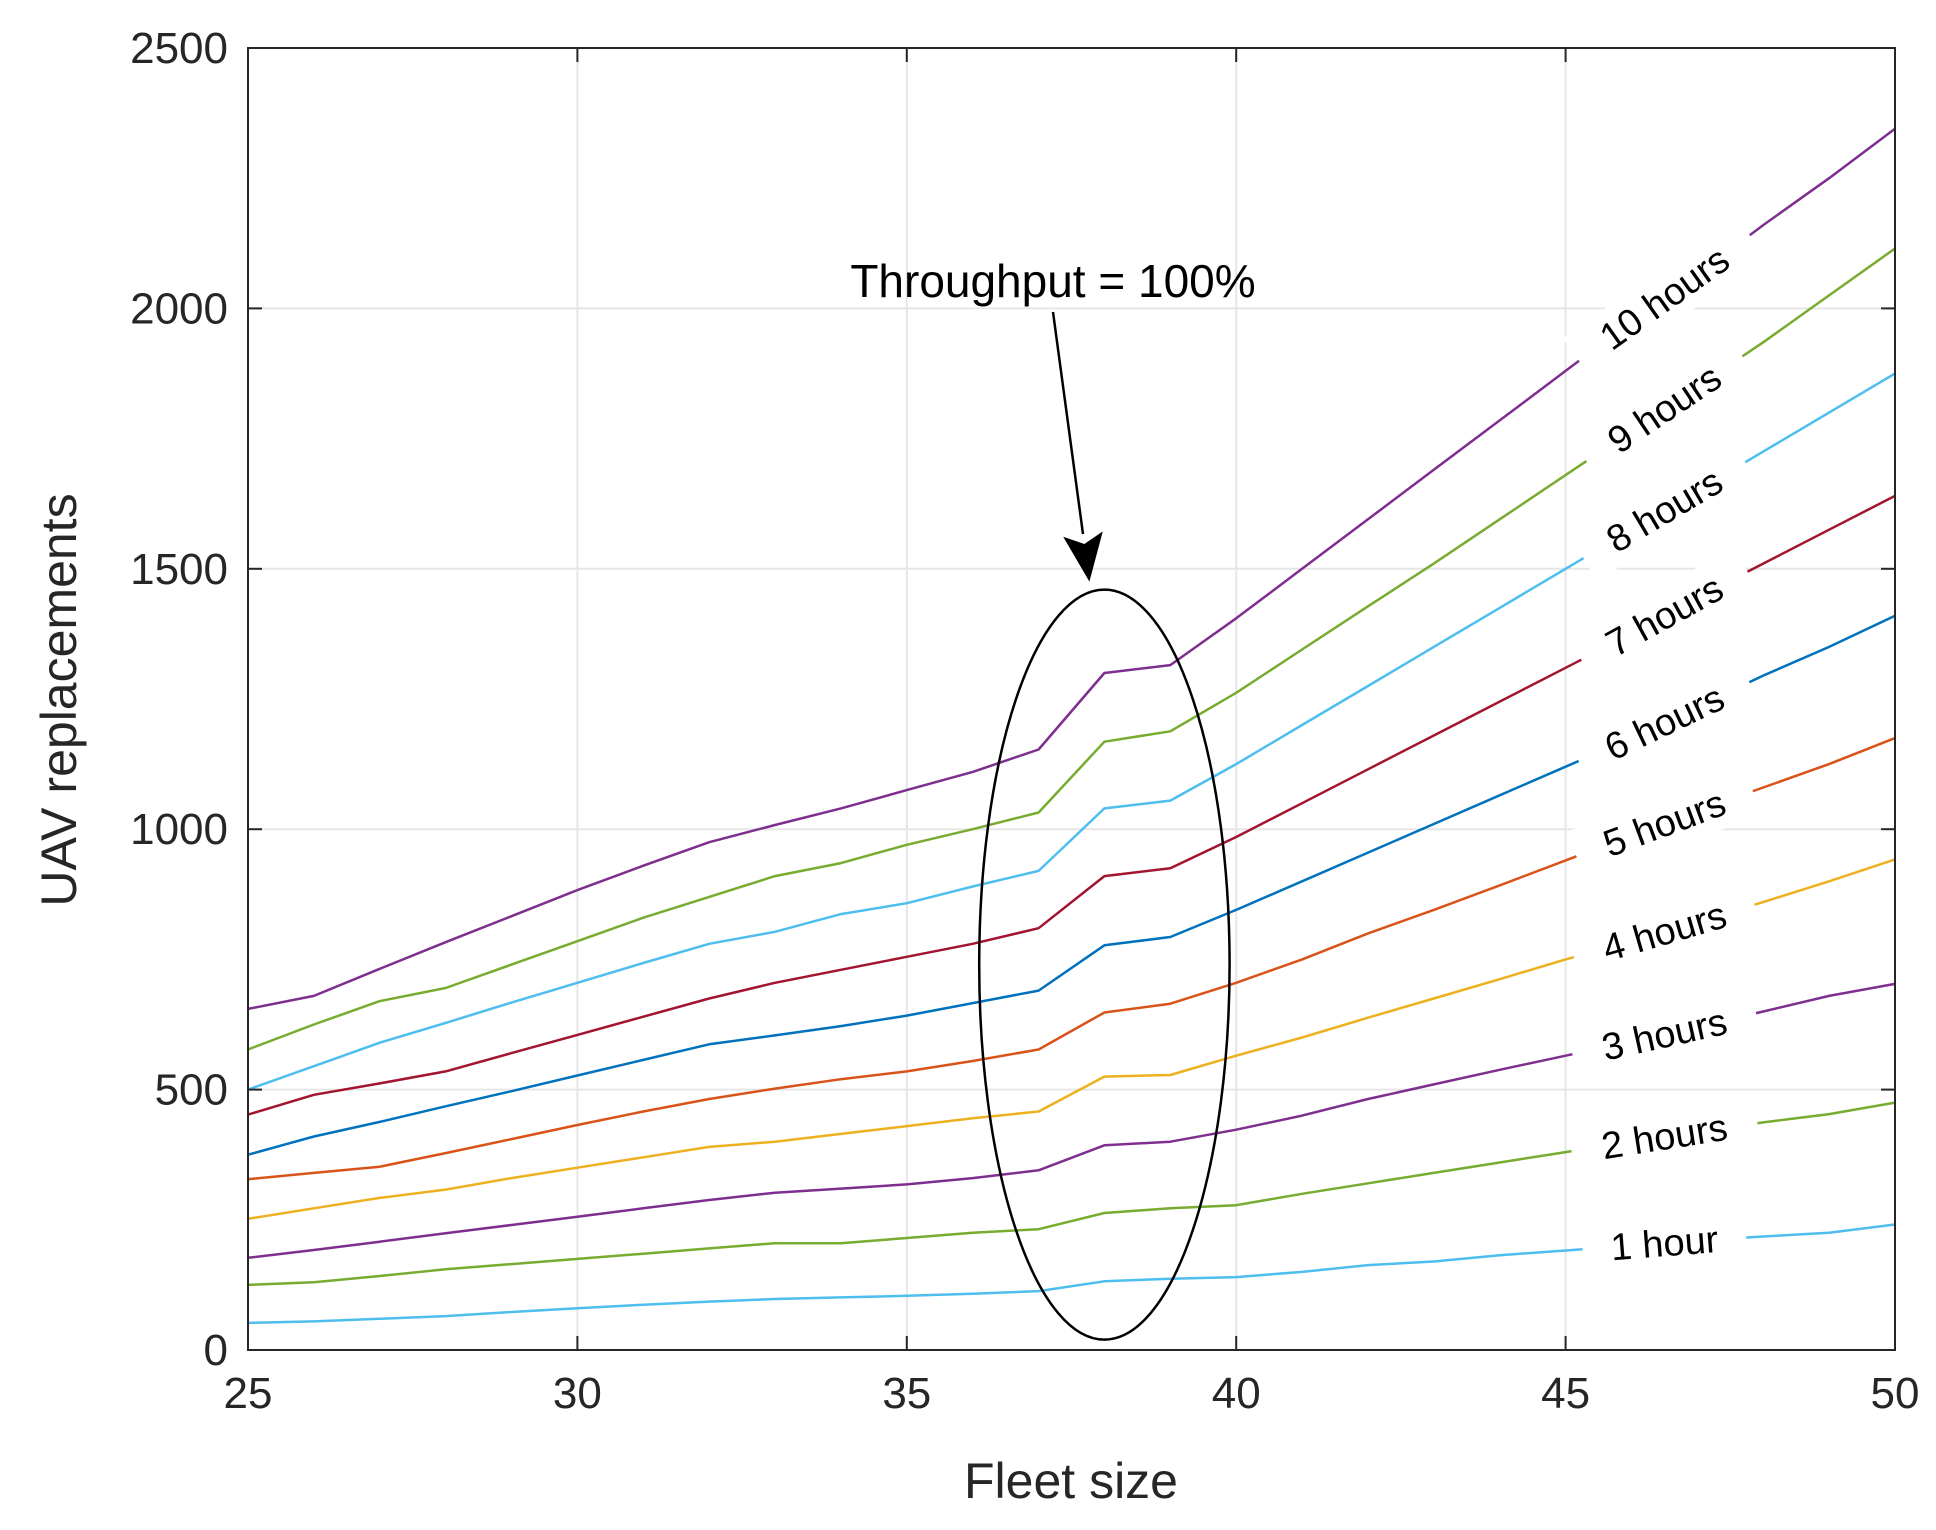 This screenshot has height=1530, width=1936. I want to click on y-tick-label: 500, so click(191, 1090).